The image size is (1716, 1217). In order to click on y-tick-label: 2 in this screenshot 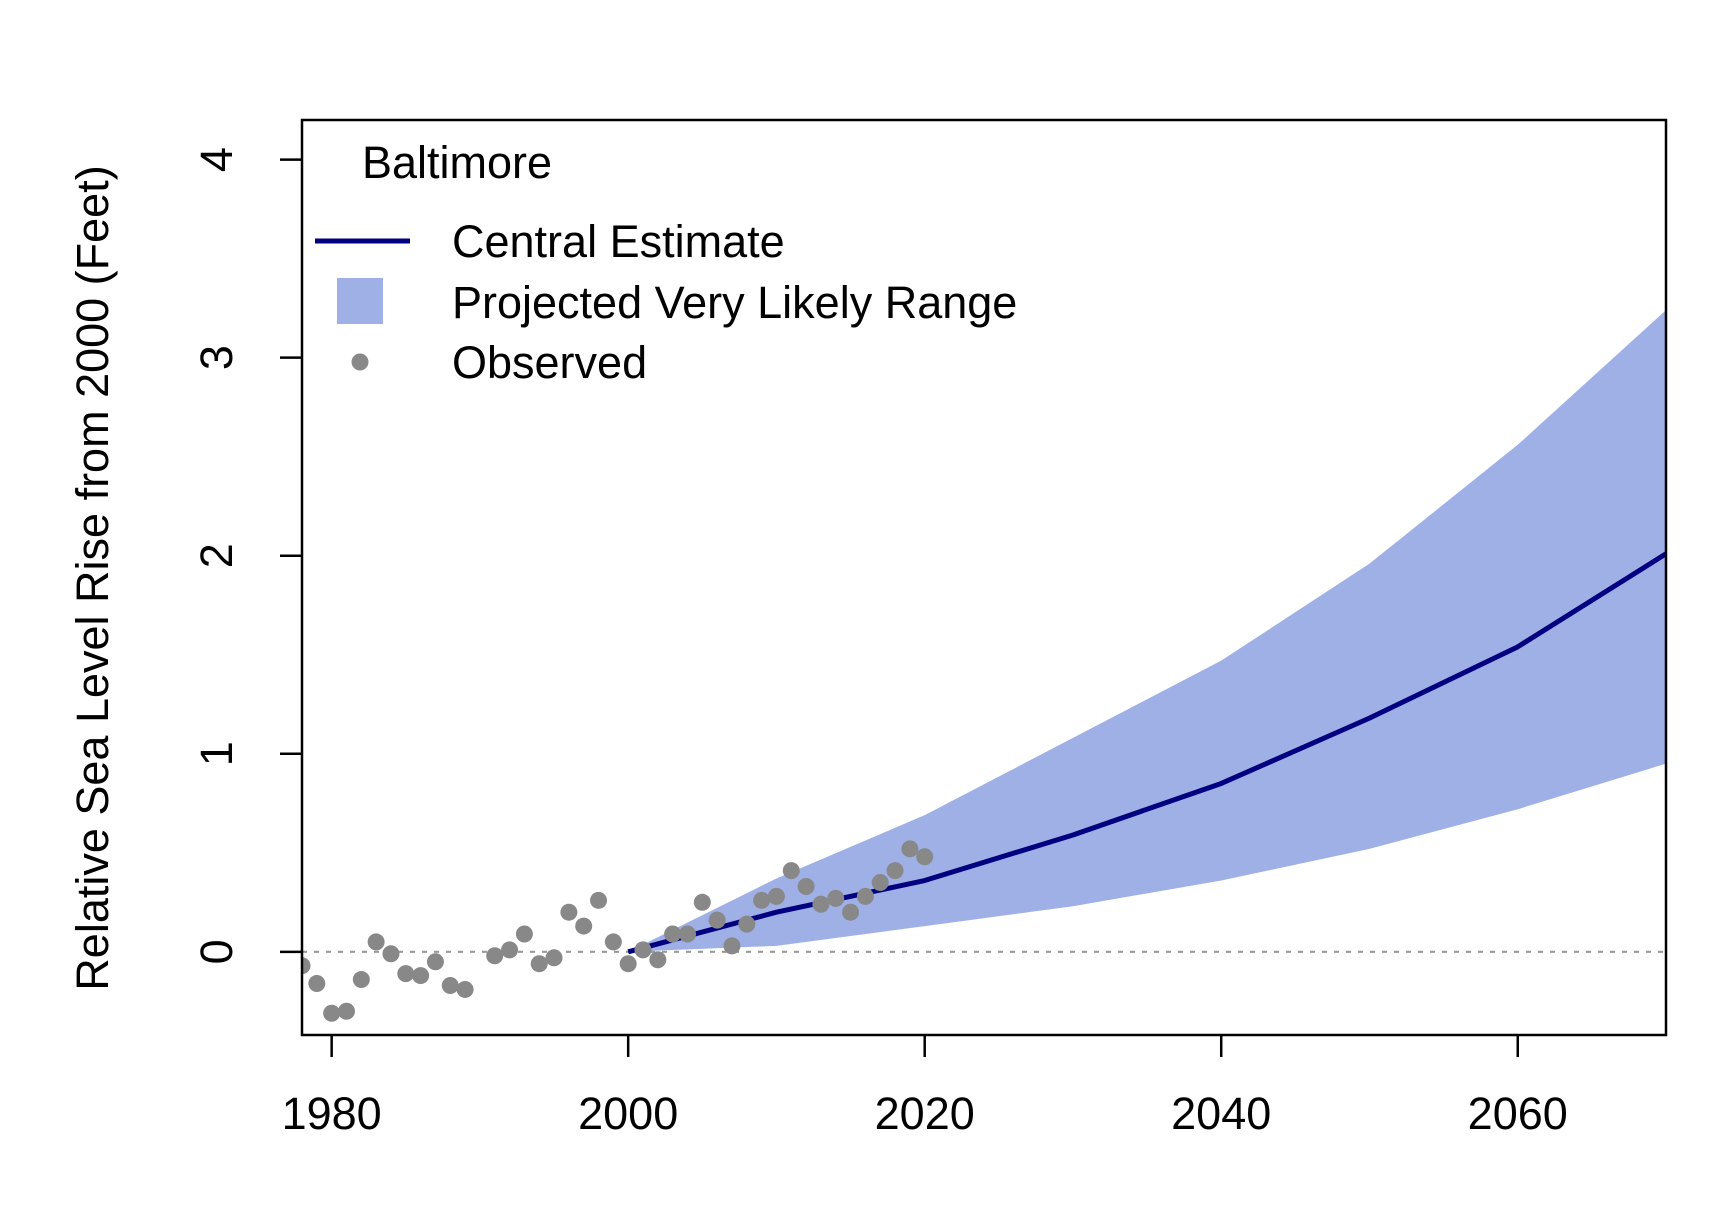, I will do `click(216, 555)`.